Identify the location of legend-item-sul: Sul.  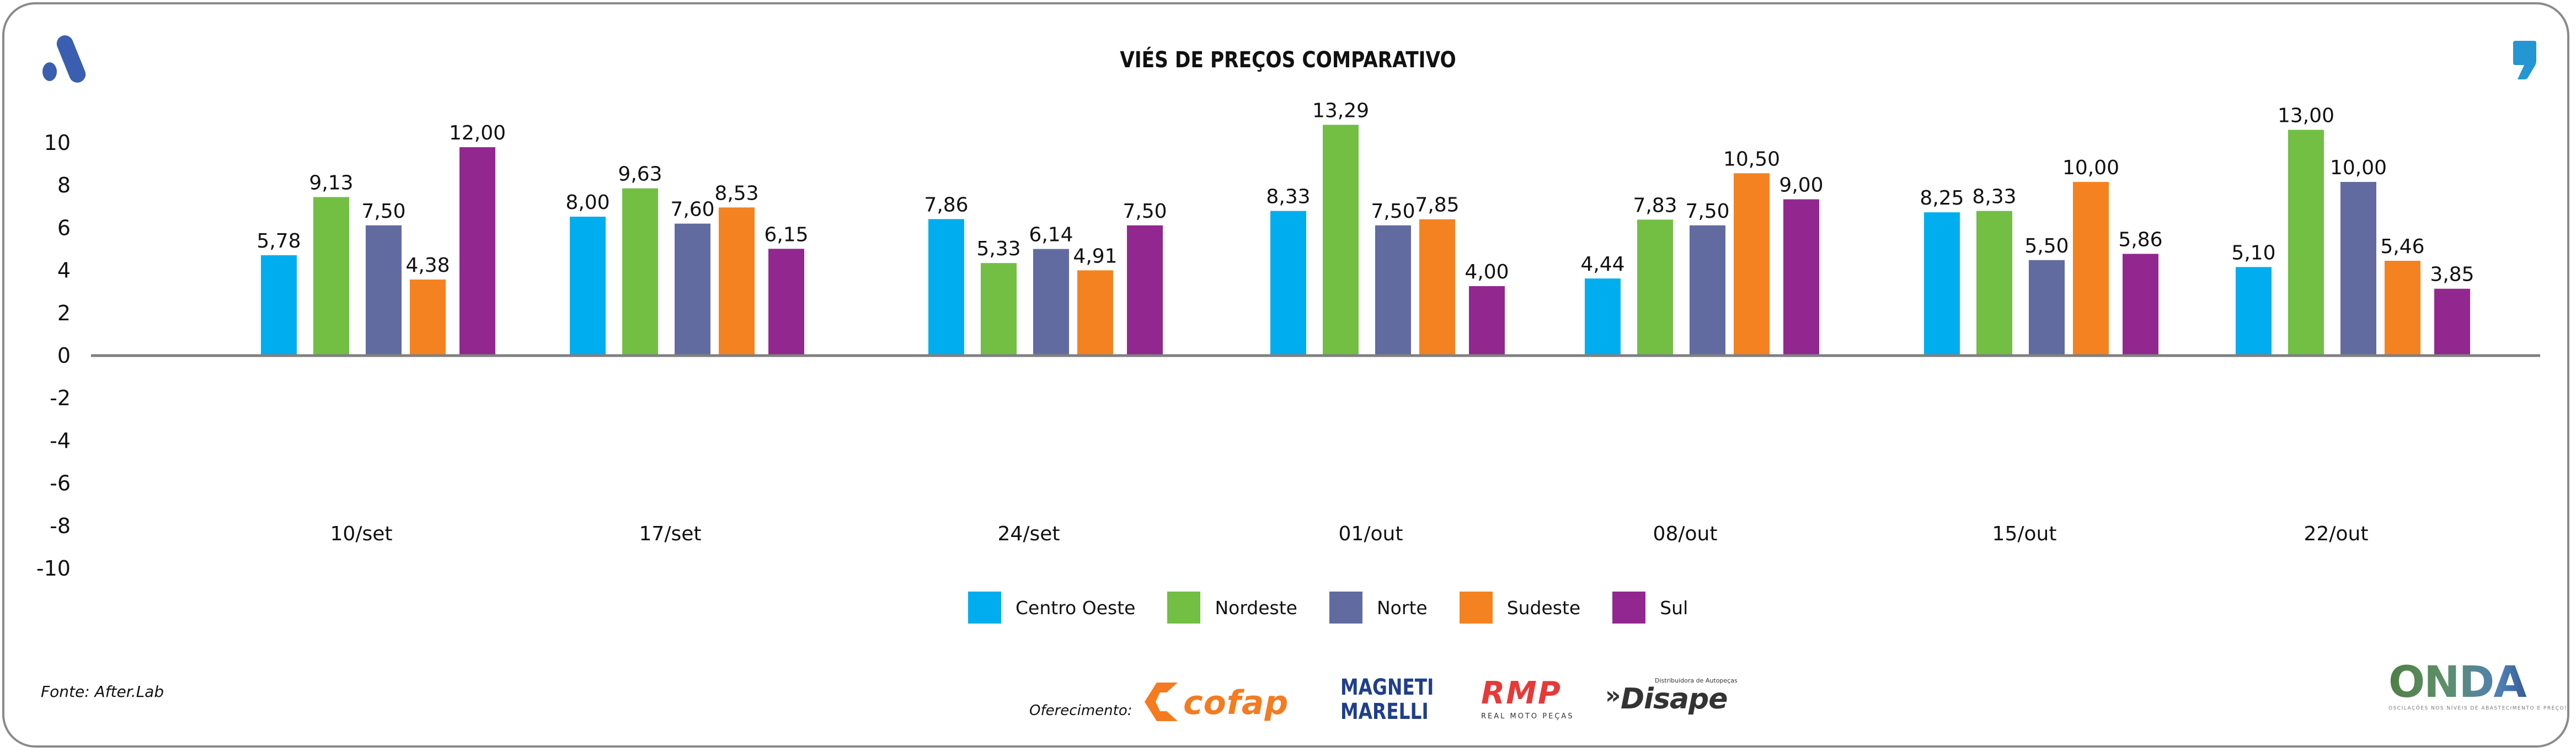
(1650, 608).